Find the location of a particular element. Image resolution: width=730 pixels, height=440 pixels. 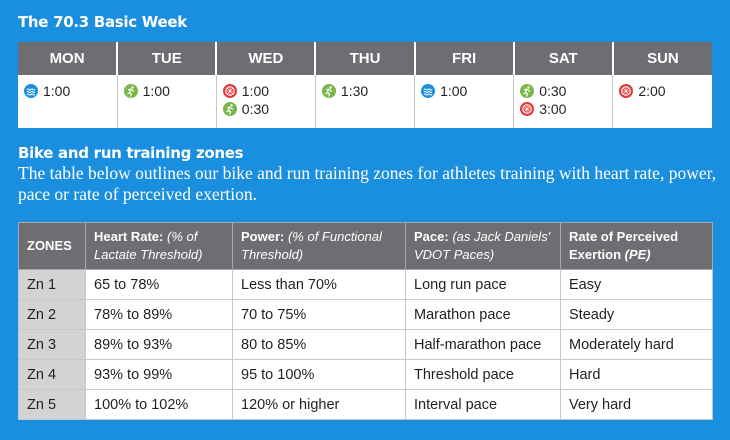

table-cell: Moderately hard is located at coordinates (636, 344).